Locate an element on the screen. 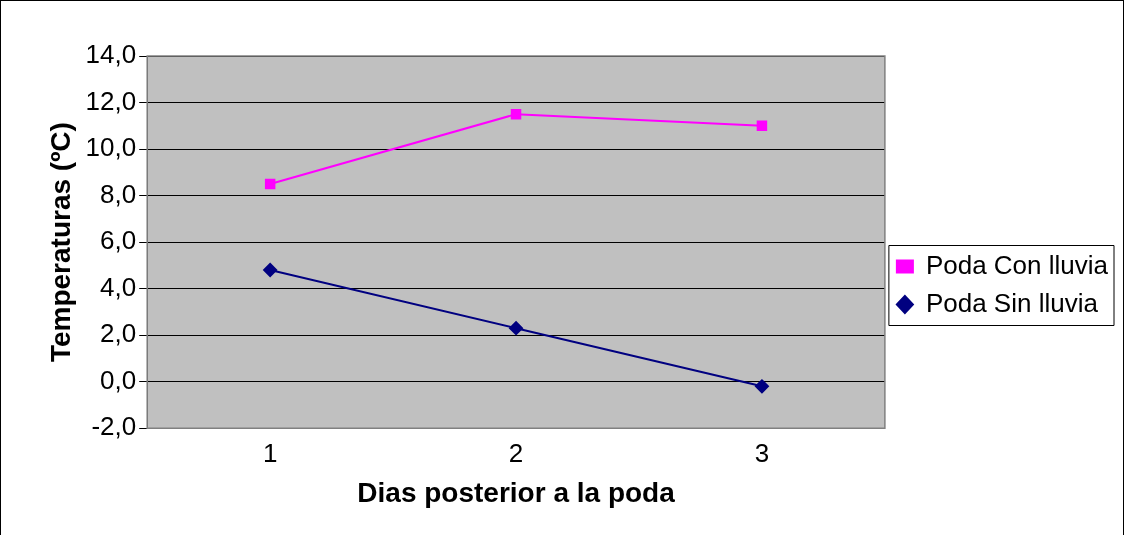  y-tick-label: 6,0 is located at coordinates (118, 240).